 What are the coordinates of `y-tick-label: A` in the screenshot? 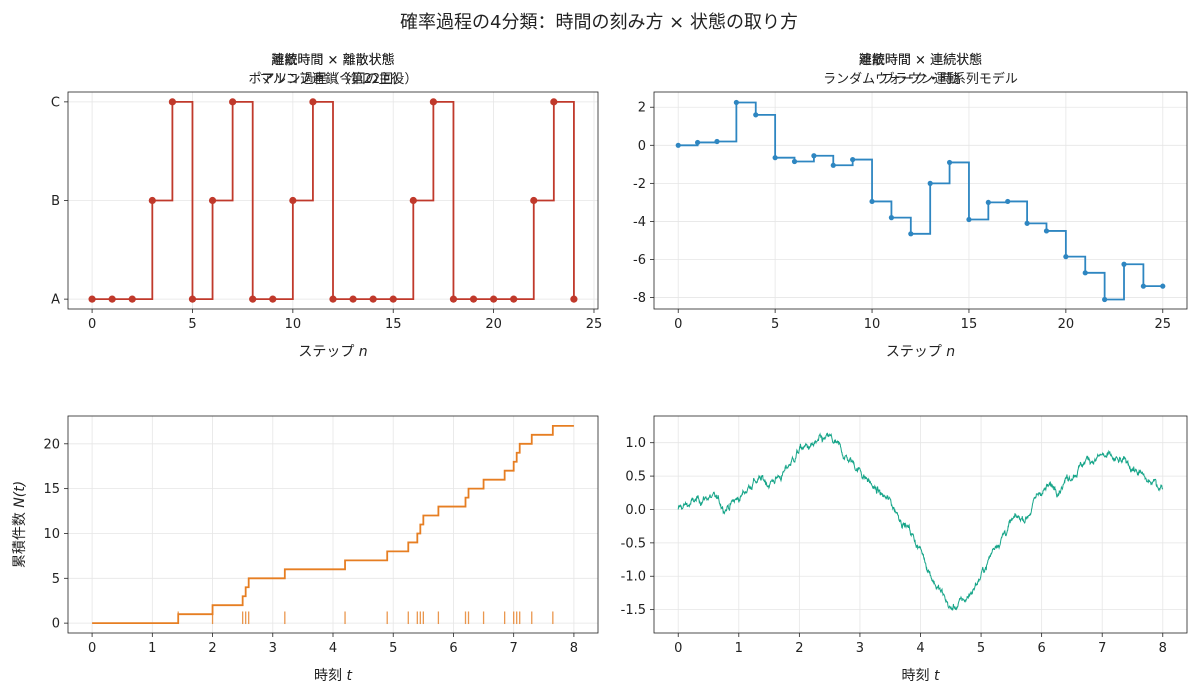 It's located at (55, 300).